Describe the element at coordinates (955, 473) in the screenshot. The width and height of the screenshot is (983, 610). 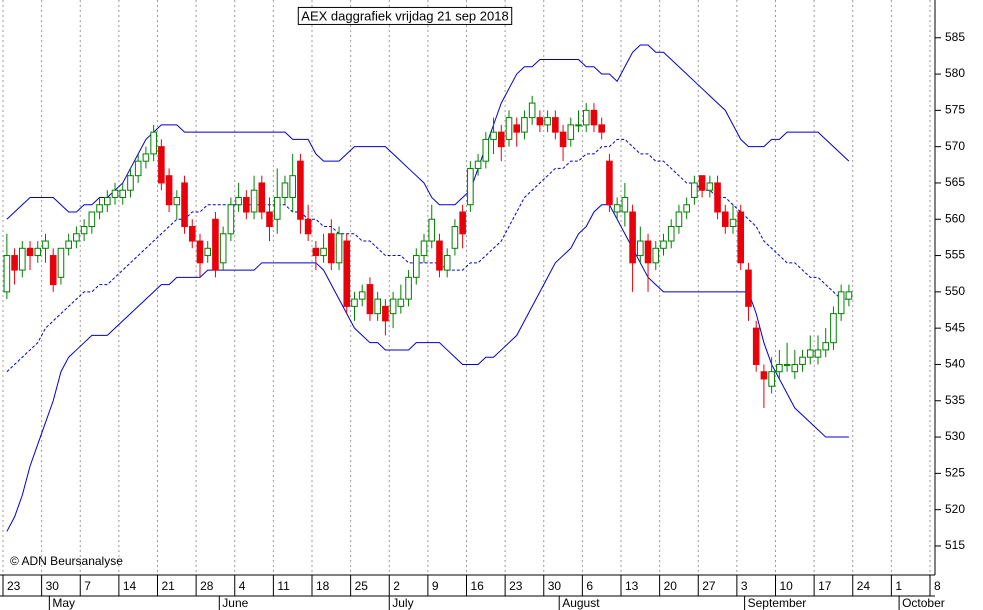
I see `y-tick-label: 525` at that location.